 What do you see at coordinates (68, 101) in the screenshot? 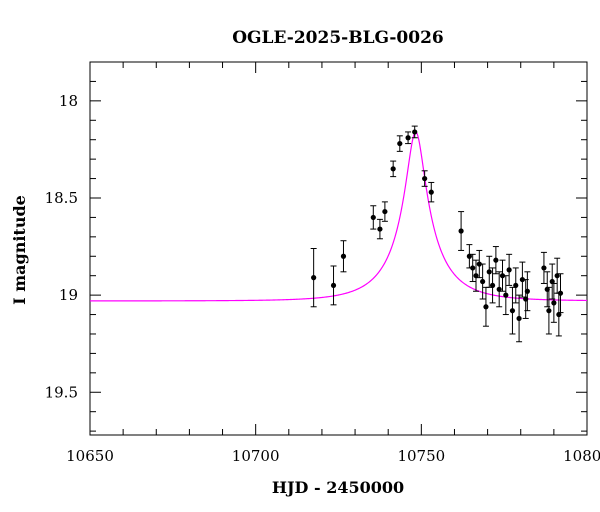
I see `y-tick-label: 18` at bounding box center [68, 101].